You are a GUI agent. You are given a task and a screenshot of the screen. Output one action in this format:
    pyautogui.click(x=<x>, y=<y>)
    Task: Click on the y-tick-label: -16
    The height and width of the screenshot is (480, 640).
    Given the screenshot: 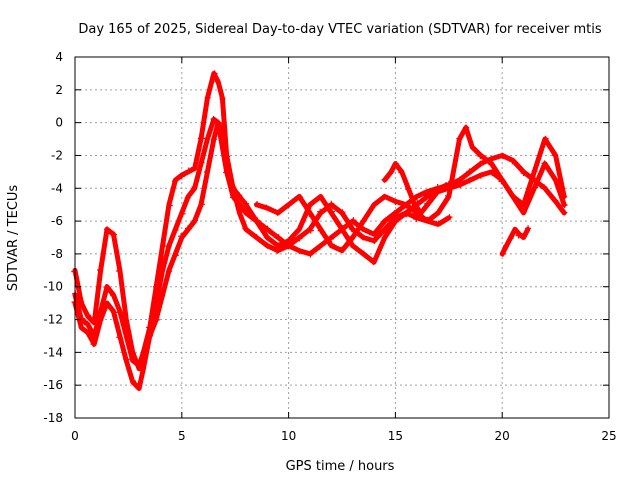 What is the action you would take?
    pyautogui.click(x=53, y=385)
    